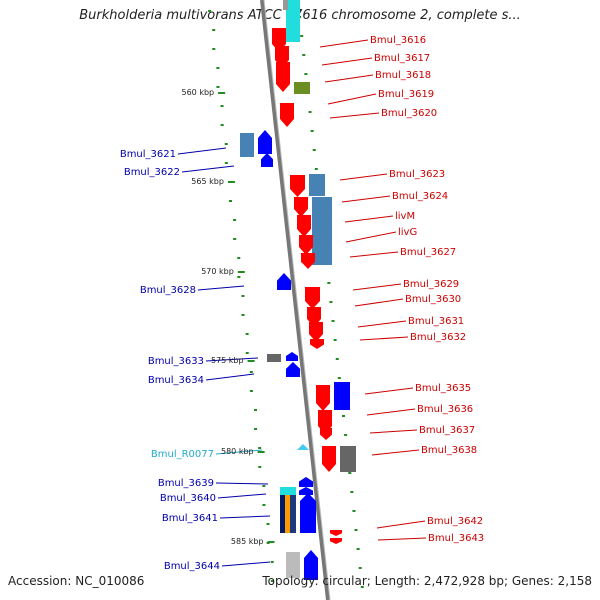 The height and width of the screenshot is (600, 600). What do you see at coordinates (188, 498) in the screenshot?
I see `gene-label: Bmul_3640` at bounding box center [188, 498].